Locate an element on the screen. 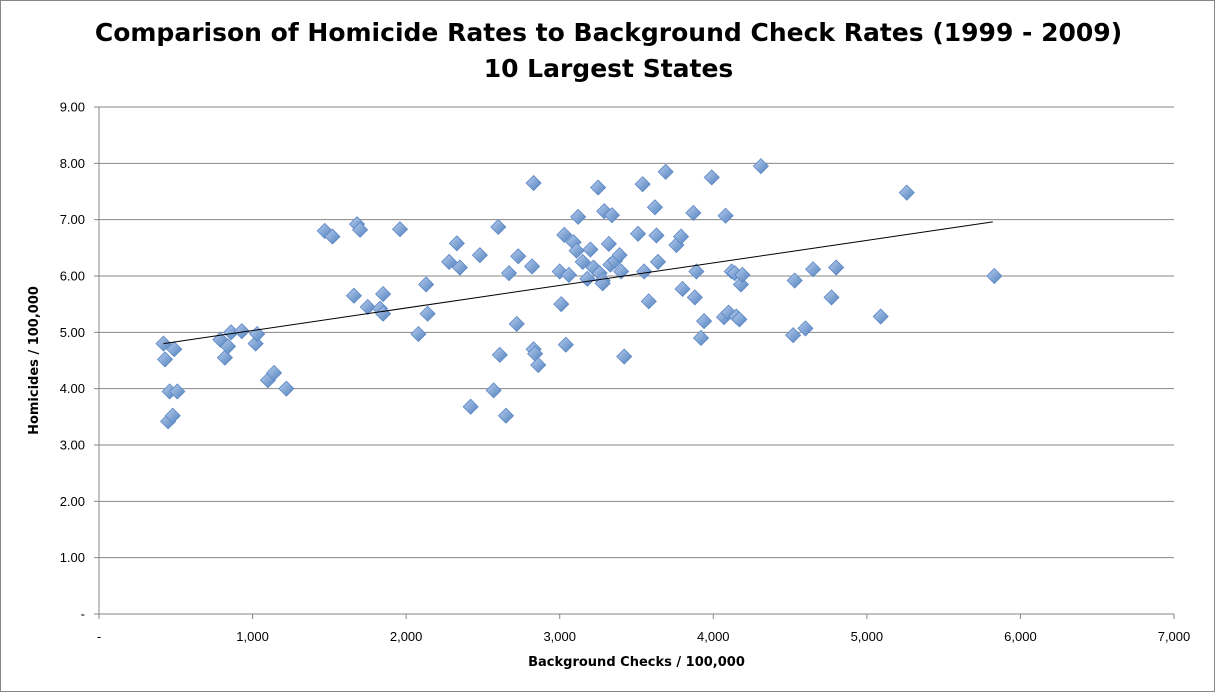  x-tick-label: 2,000 is located at coordinates (406, 636).